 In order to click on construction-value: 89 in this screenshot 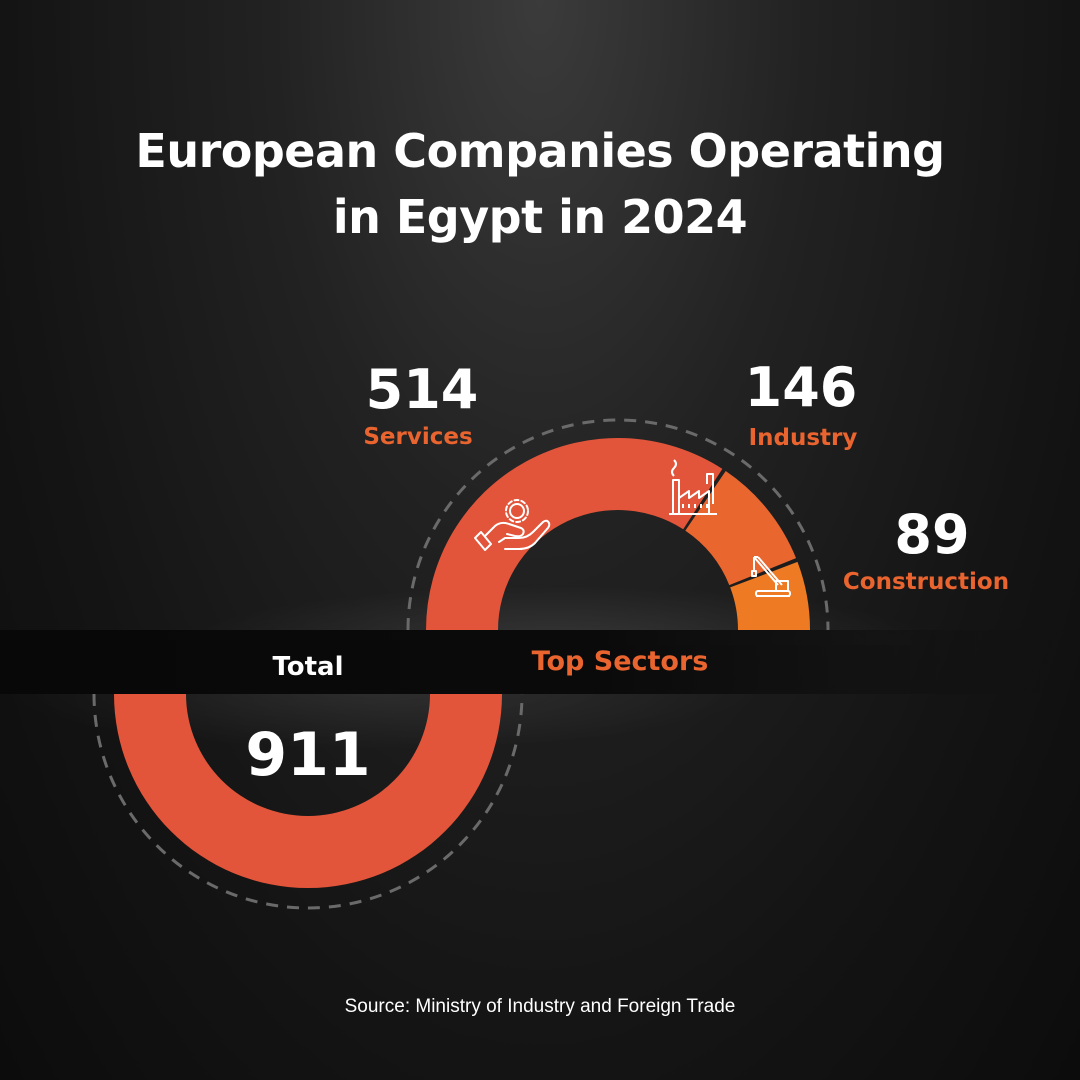, I will do `click(931, 534)`.